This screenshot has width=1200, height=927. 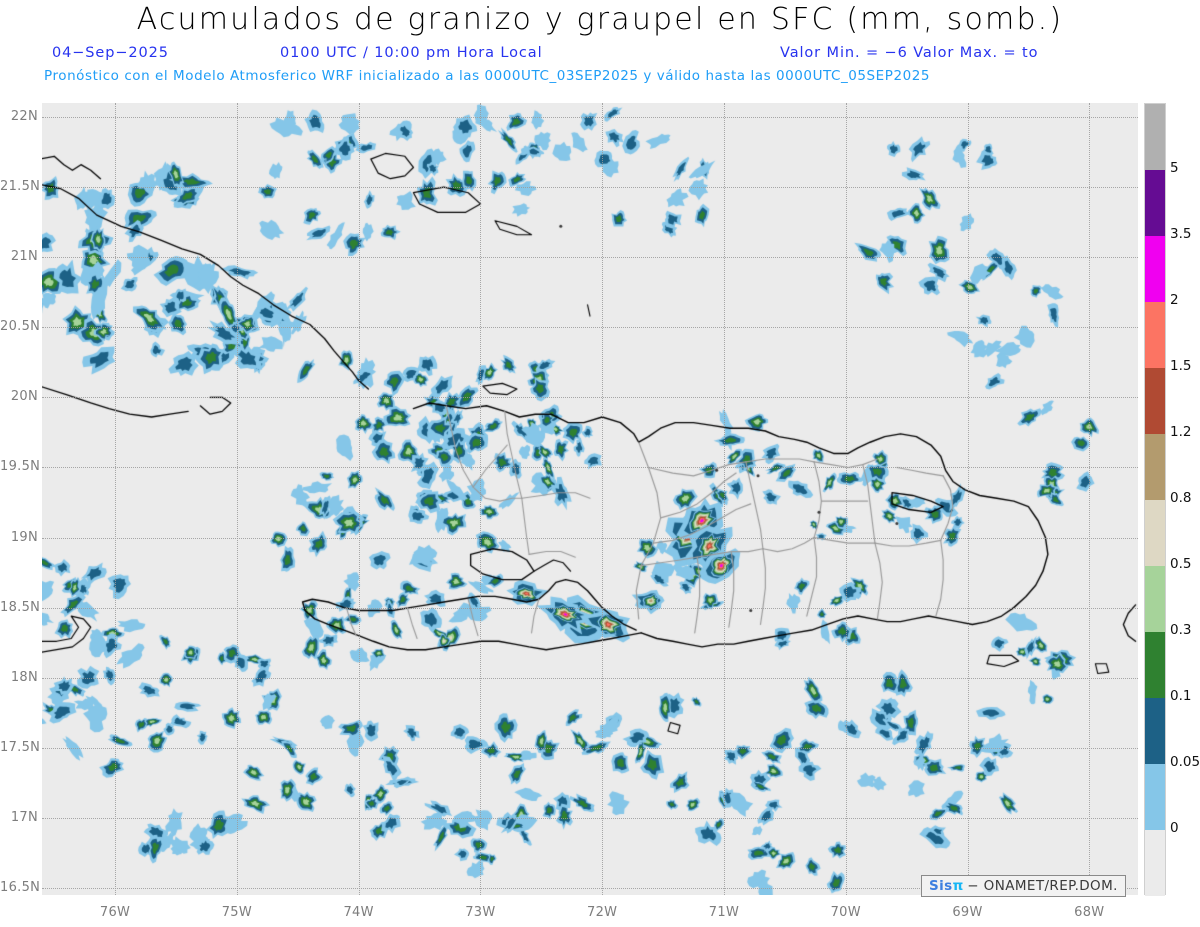 I want to click on longitude-tick-label: 73W, so click(x=480, y=912).